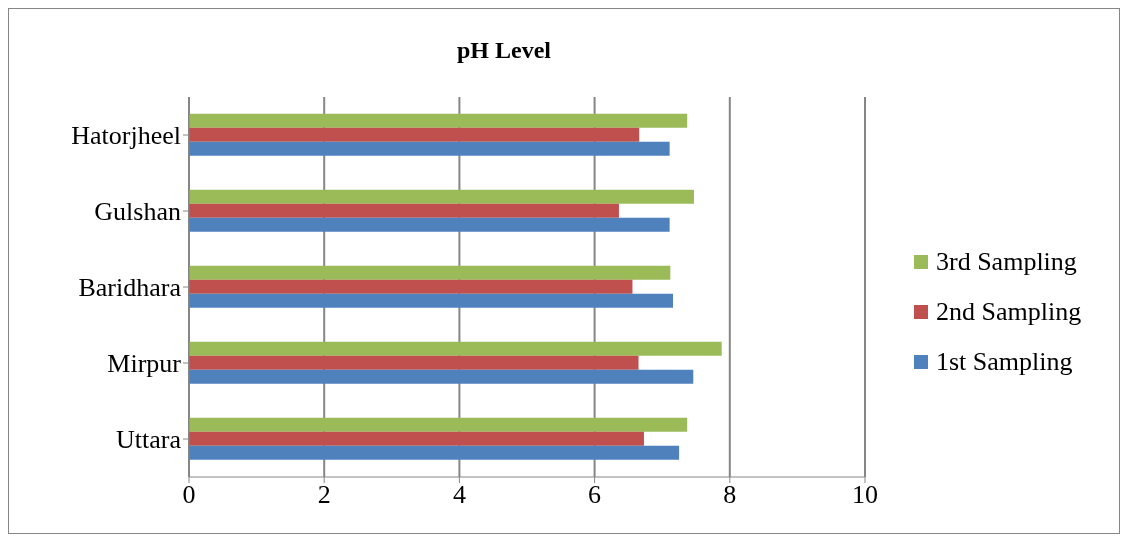 The width and height of the screenshot is (1129, 542). What do you see at coordinates (1006, 262) in the screenshot?
I see `legend-label: 3rd Sampling` at bounding box center [1006, 262].